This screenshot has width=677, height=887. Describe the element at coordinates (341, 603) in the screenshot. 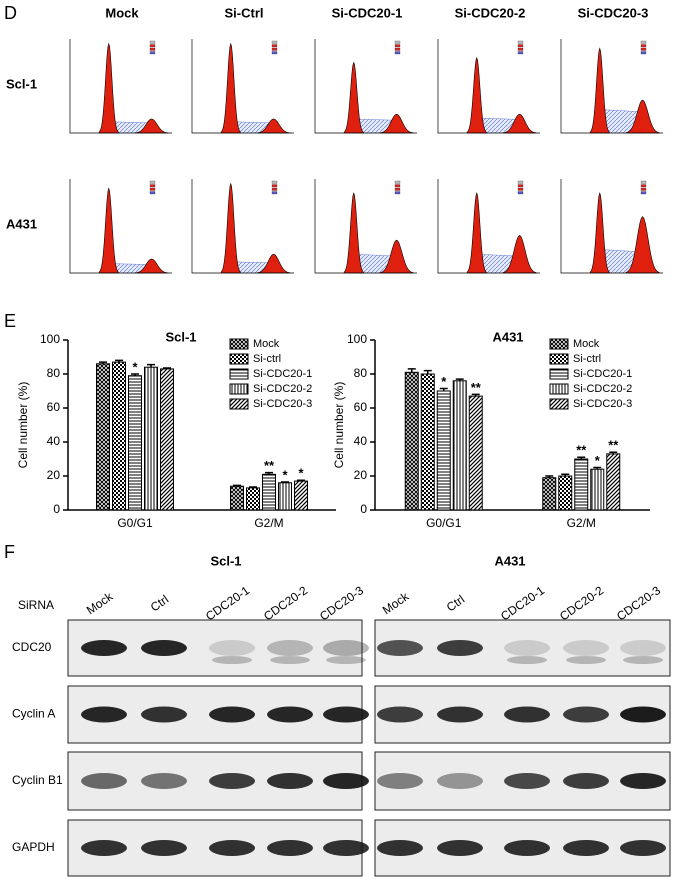

I see `lane-label: CDC20-3` at that location.